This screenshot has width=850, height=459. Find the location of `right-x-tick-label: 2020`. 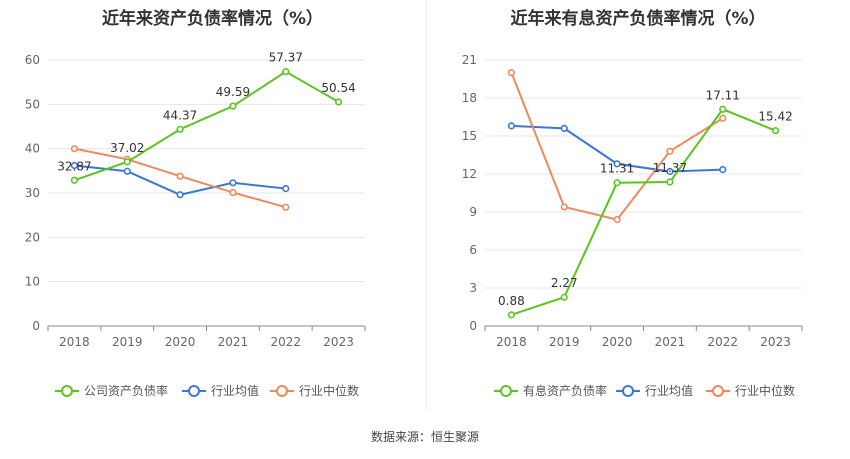

right-x-tick-label: 2020 is located at coordinates (617, 342).